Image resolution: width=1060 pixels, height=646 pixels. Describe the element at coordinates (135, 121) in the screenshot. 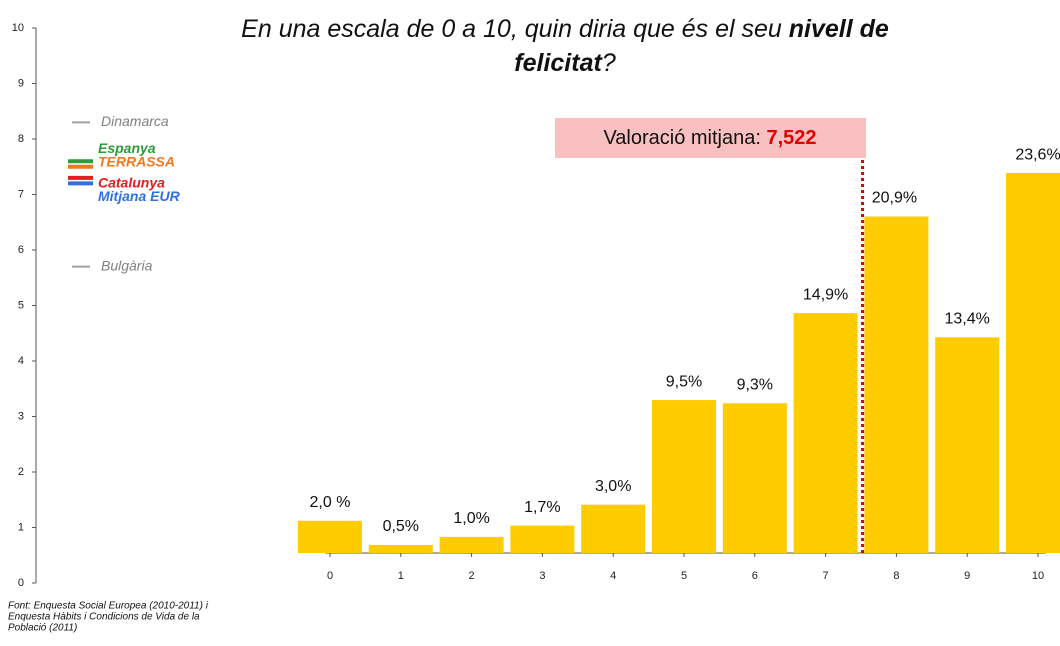

I see `marker-label: Dinamarca` at that location.